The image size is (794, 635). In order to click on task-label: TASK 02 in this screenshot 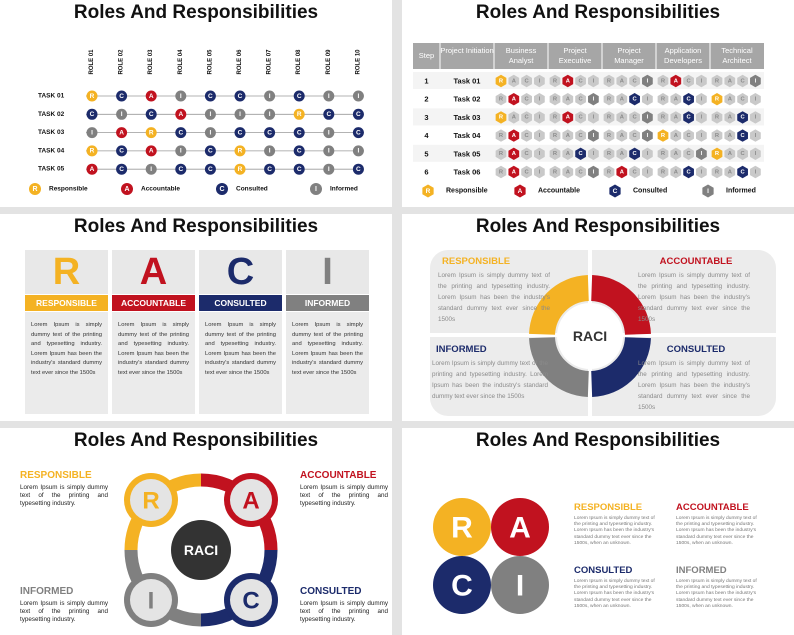, I will do `click(51, 114)`.